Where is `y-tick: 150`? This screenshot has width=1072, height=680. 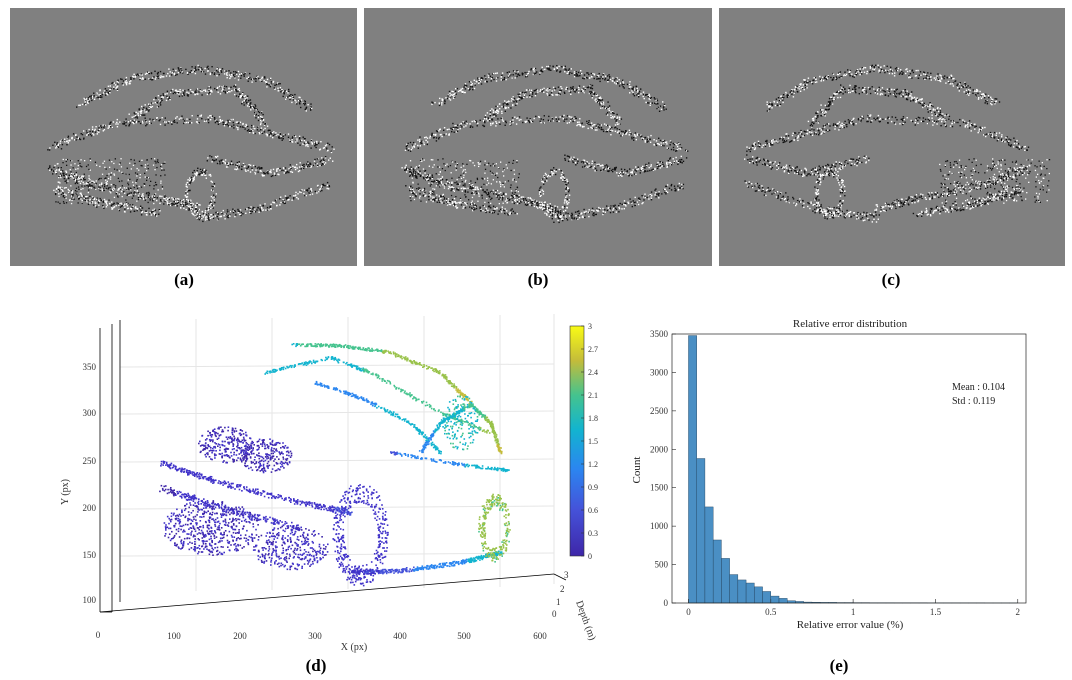
y-tick: 150 is located at coordinates (90, 555).